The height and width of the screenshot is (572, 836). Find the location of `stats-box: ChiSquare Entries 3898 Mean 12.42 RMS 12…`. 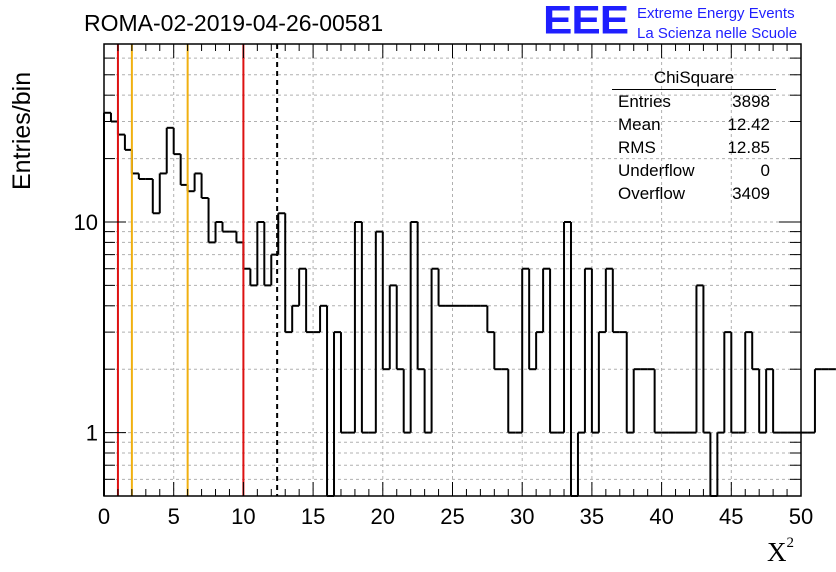

stats-box: ChiSquare Entries 3898 Mean 12.42 RMS 12… is located at coordinates (694, 136).